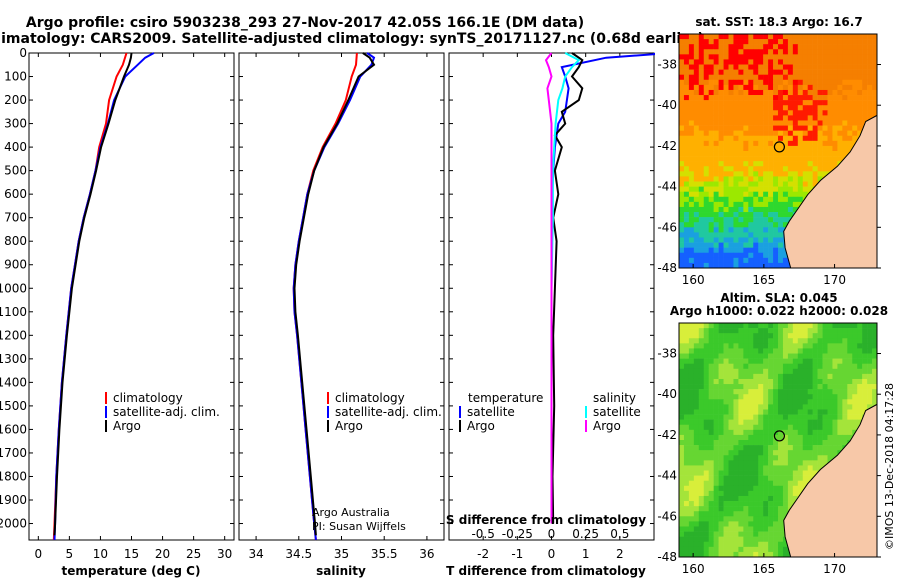  What do you see at coordinates (384, 554) in the screenshot?
I see `x-tick-label: 35.5` at bounding box center [384, 554].